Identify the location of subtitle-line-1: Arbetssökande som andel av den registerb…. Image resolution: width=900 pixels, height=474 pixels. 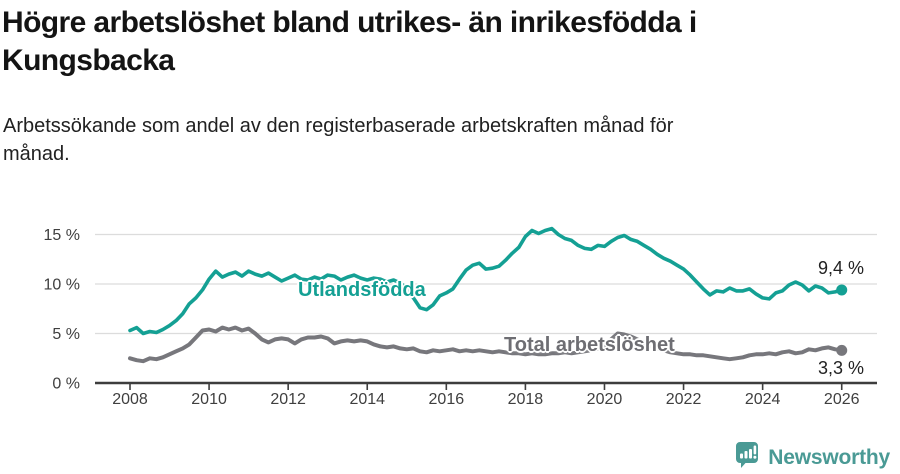
(338, 126).